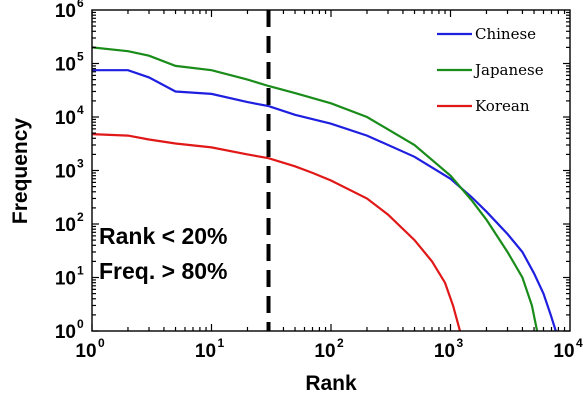 This screenshot has height=399, width=584. Describe the element at coordinates (221, 343) in the screenshot. I see `x-tick-exponent: 1` at that location.